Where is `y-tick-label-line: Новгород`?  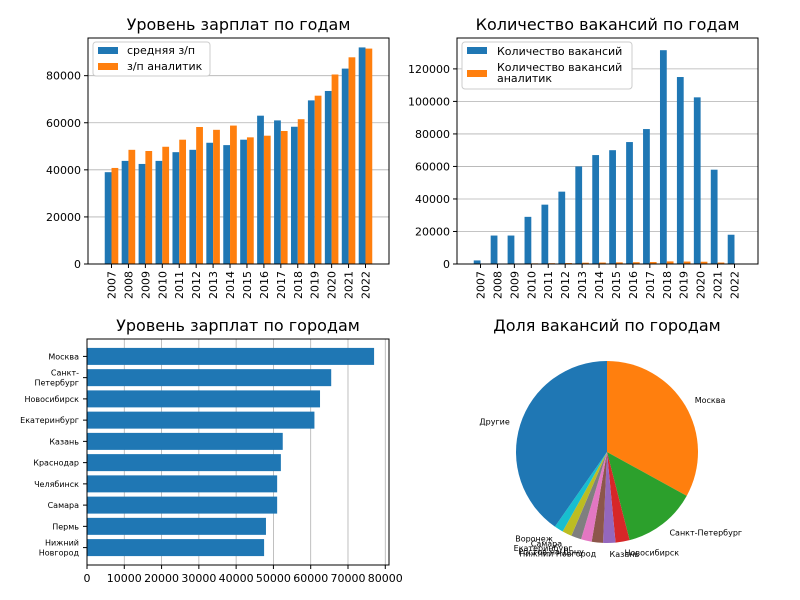
y-tick-label-line: Новгород is located at coordinates (59, 553).